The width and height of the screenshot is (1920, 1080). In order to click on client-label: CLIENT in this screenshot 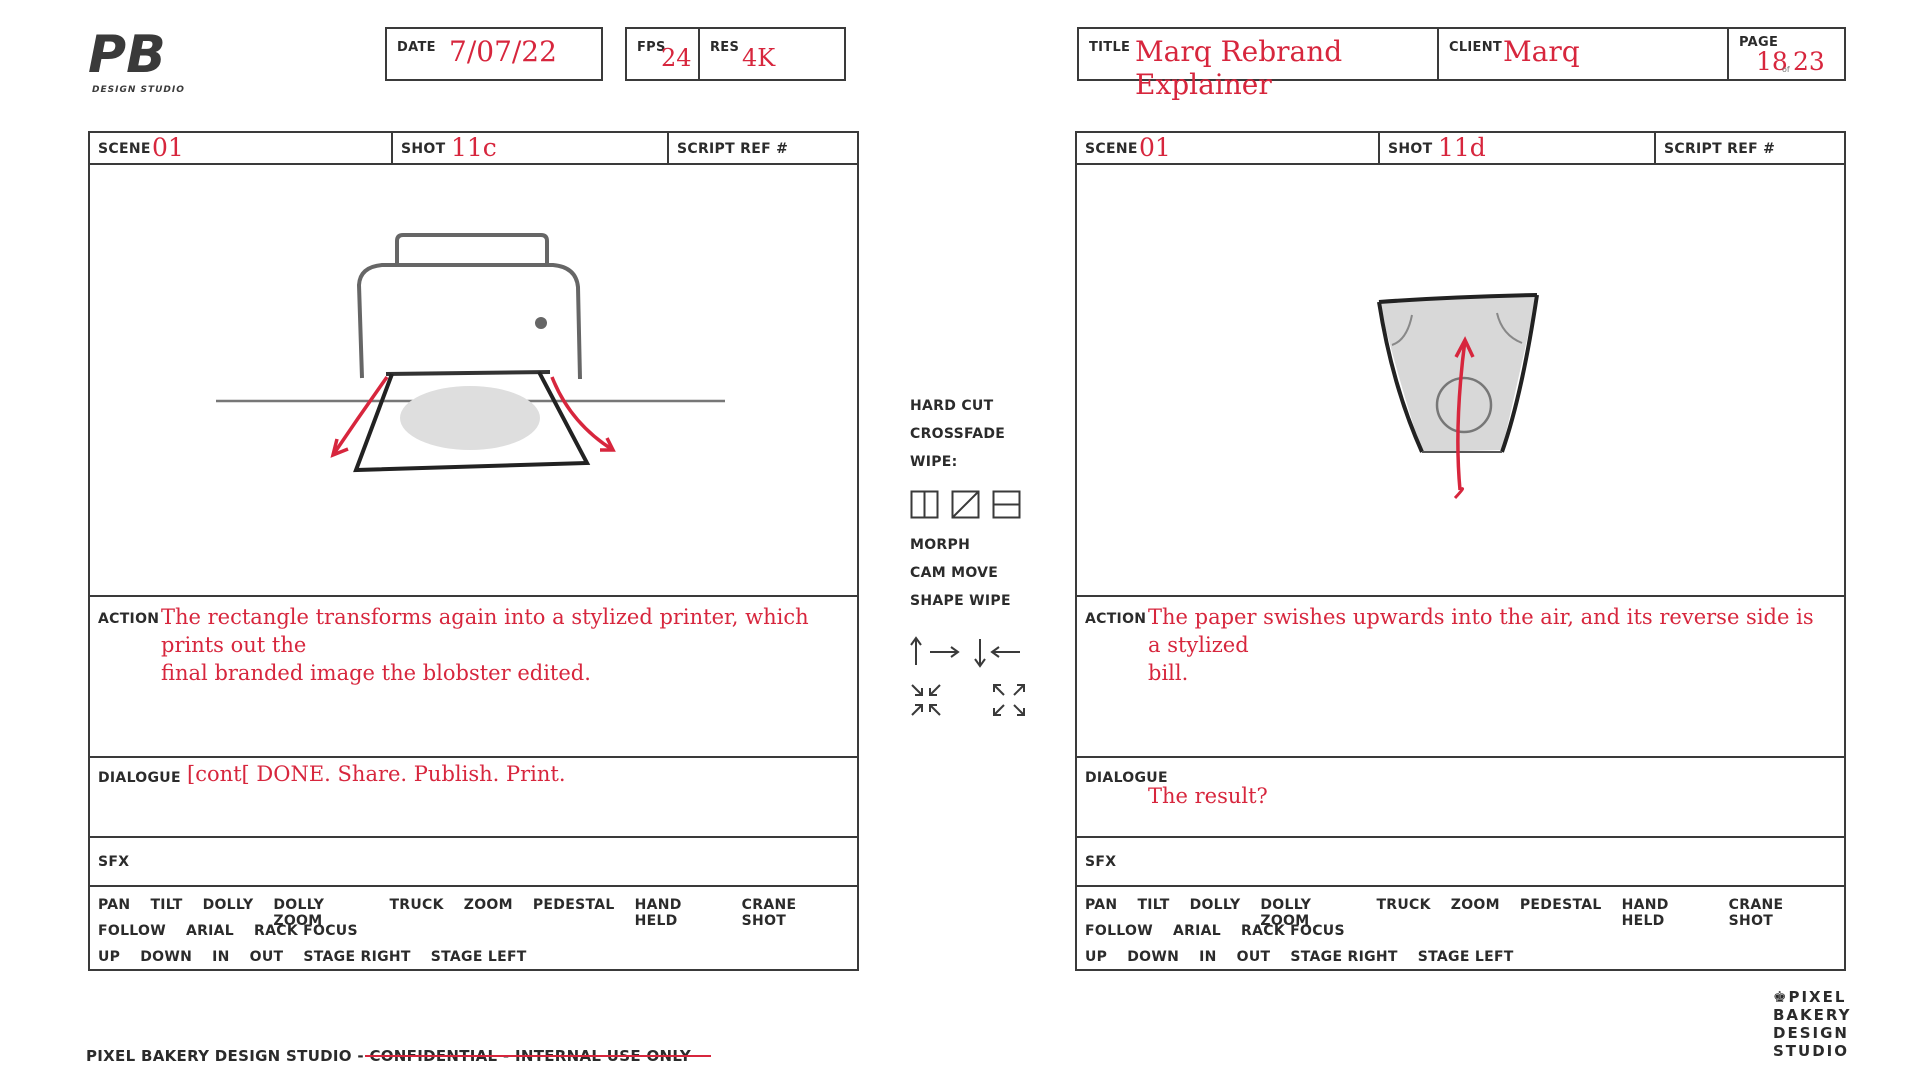, I will do `click(1476, 47)`.